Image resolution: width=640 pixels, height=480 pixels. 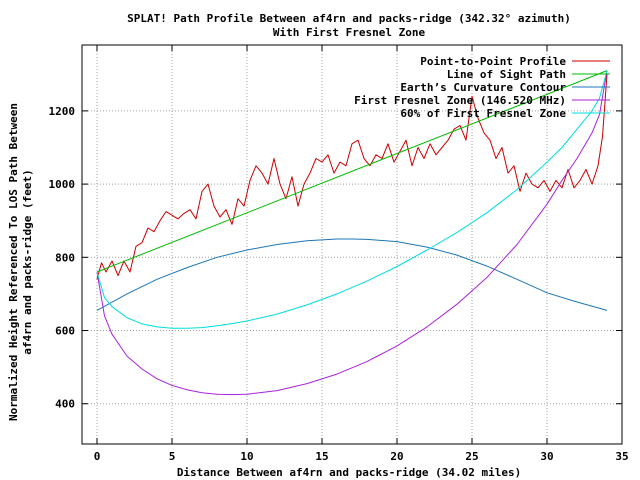 What do you see at coordinates (62, 111) in the screenshot?
I see `y-tick-label: 1200` at bounding box center [62, 111].